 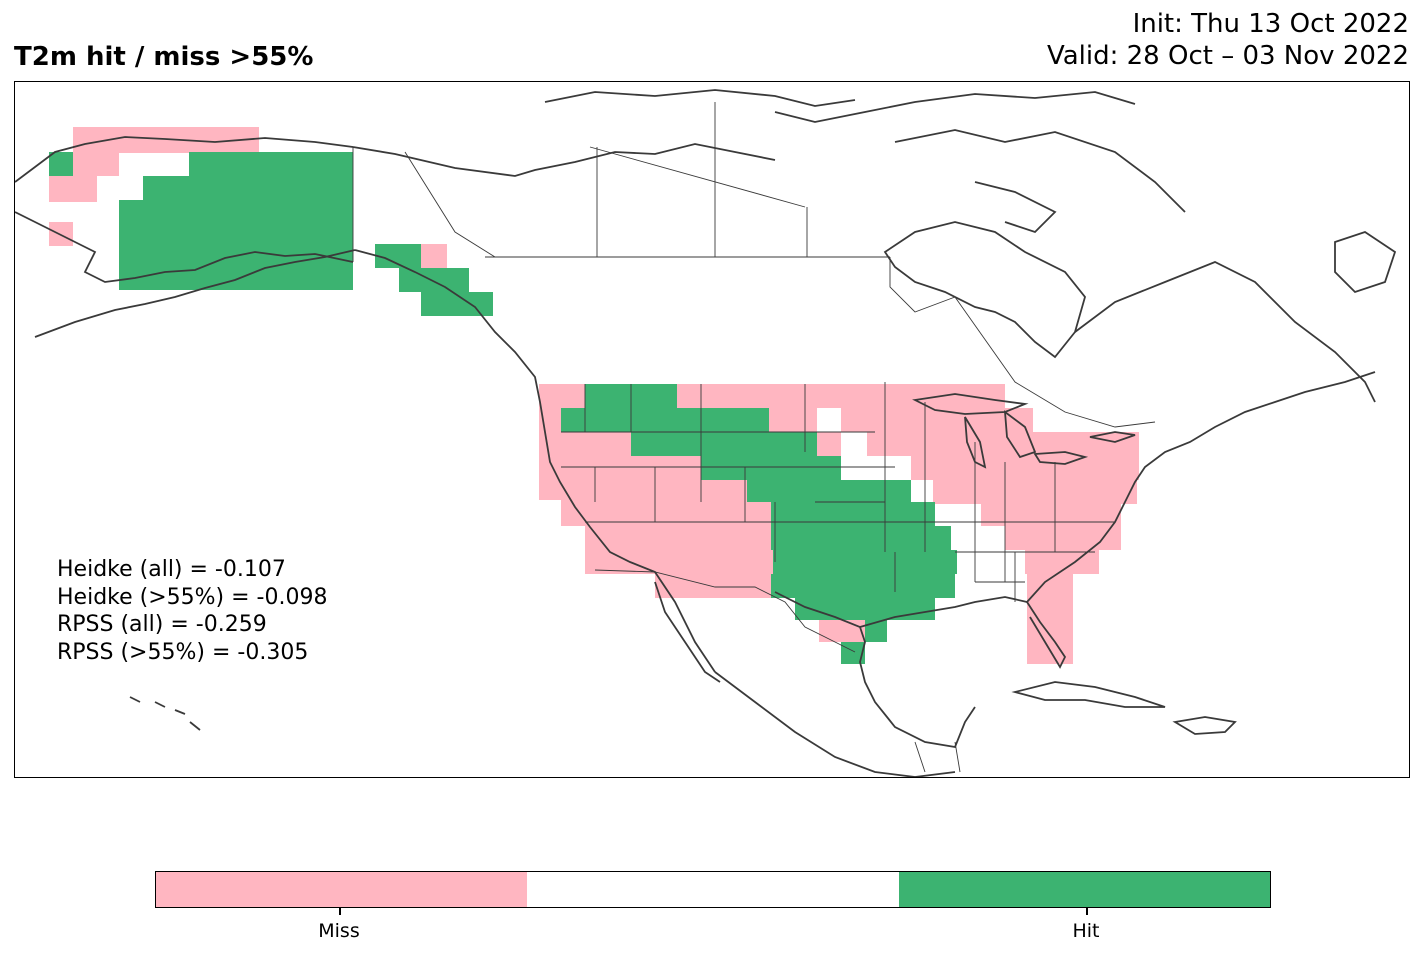 I want to click on colorbar-label-hit: Hit, so click(x=1086, y=931).